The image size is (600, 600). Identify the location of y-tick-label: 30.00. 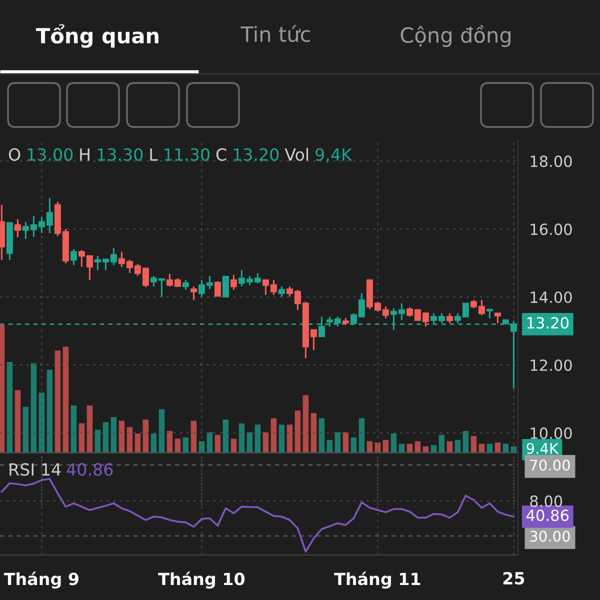
(550, 536).